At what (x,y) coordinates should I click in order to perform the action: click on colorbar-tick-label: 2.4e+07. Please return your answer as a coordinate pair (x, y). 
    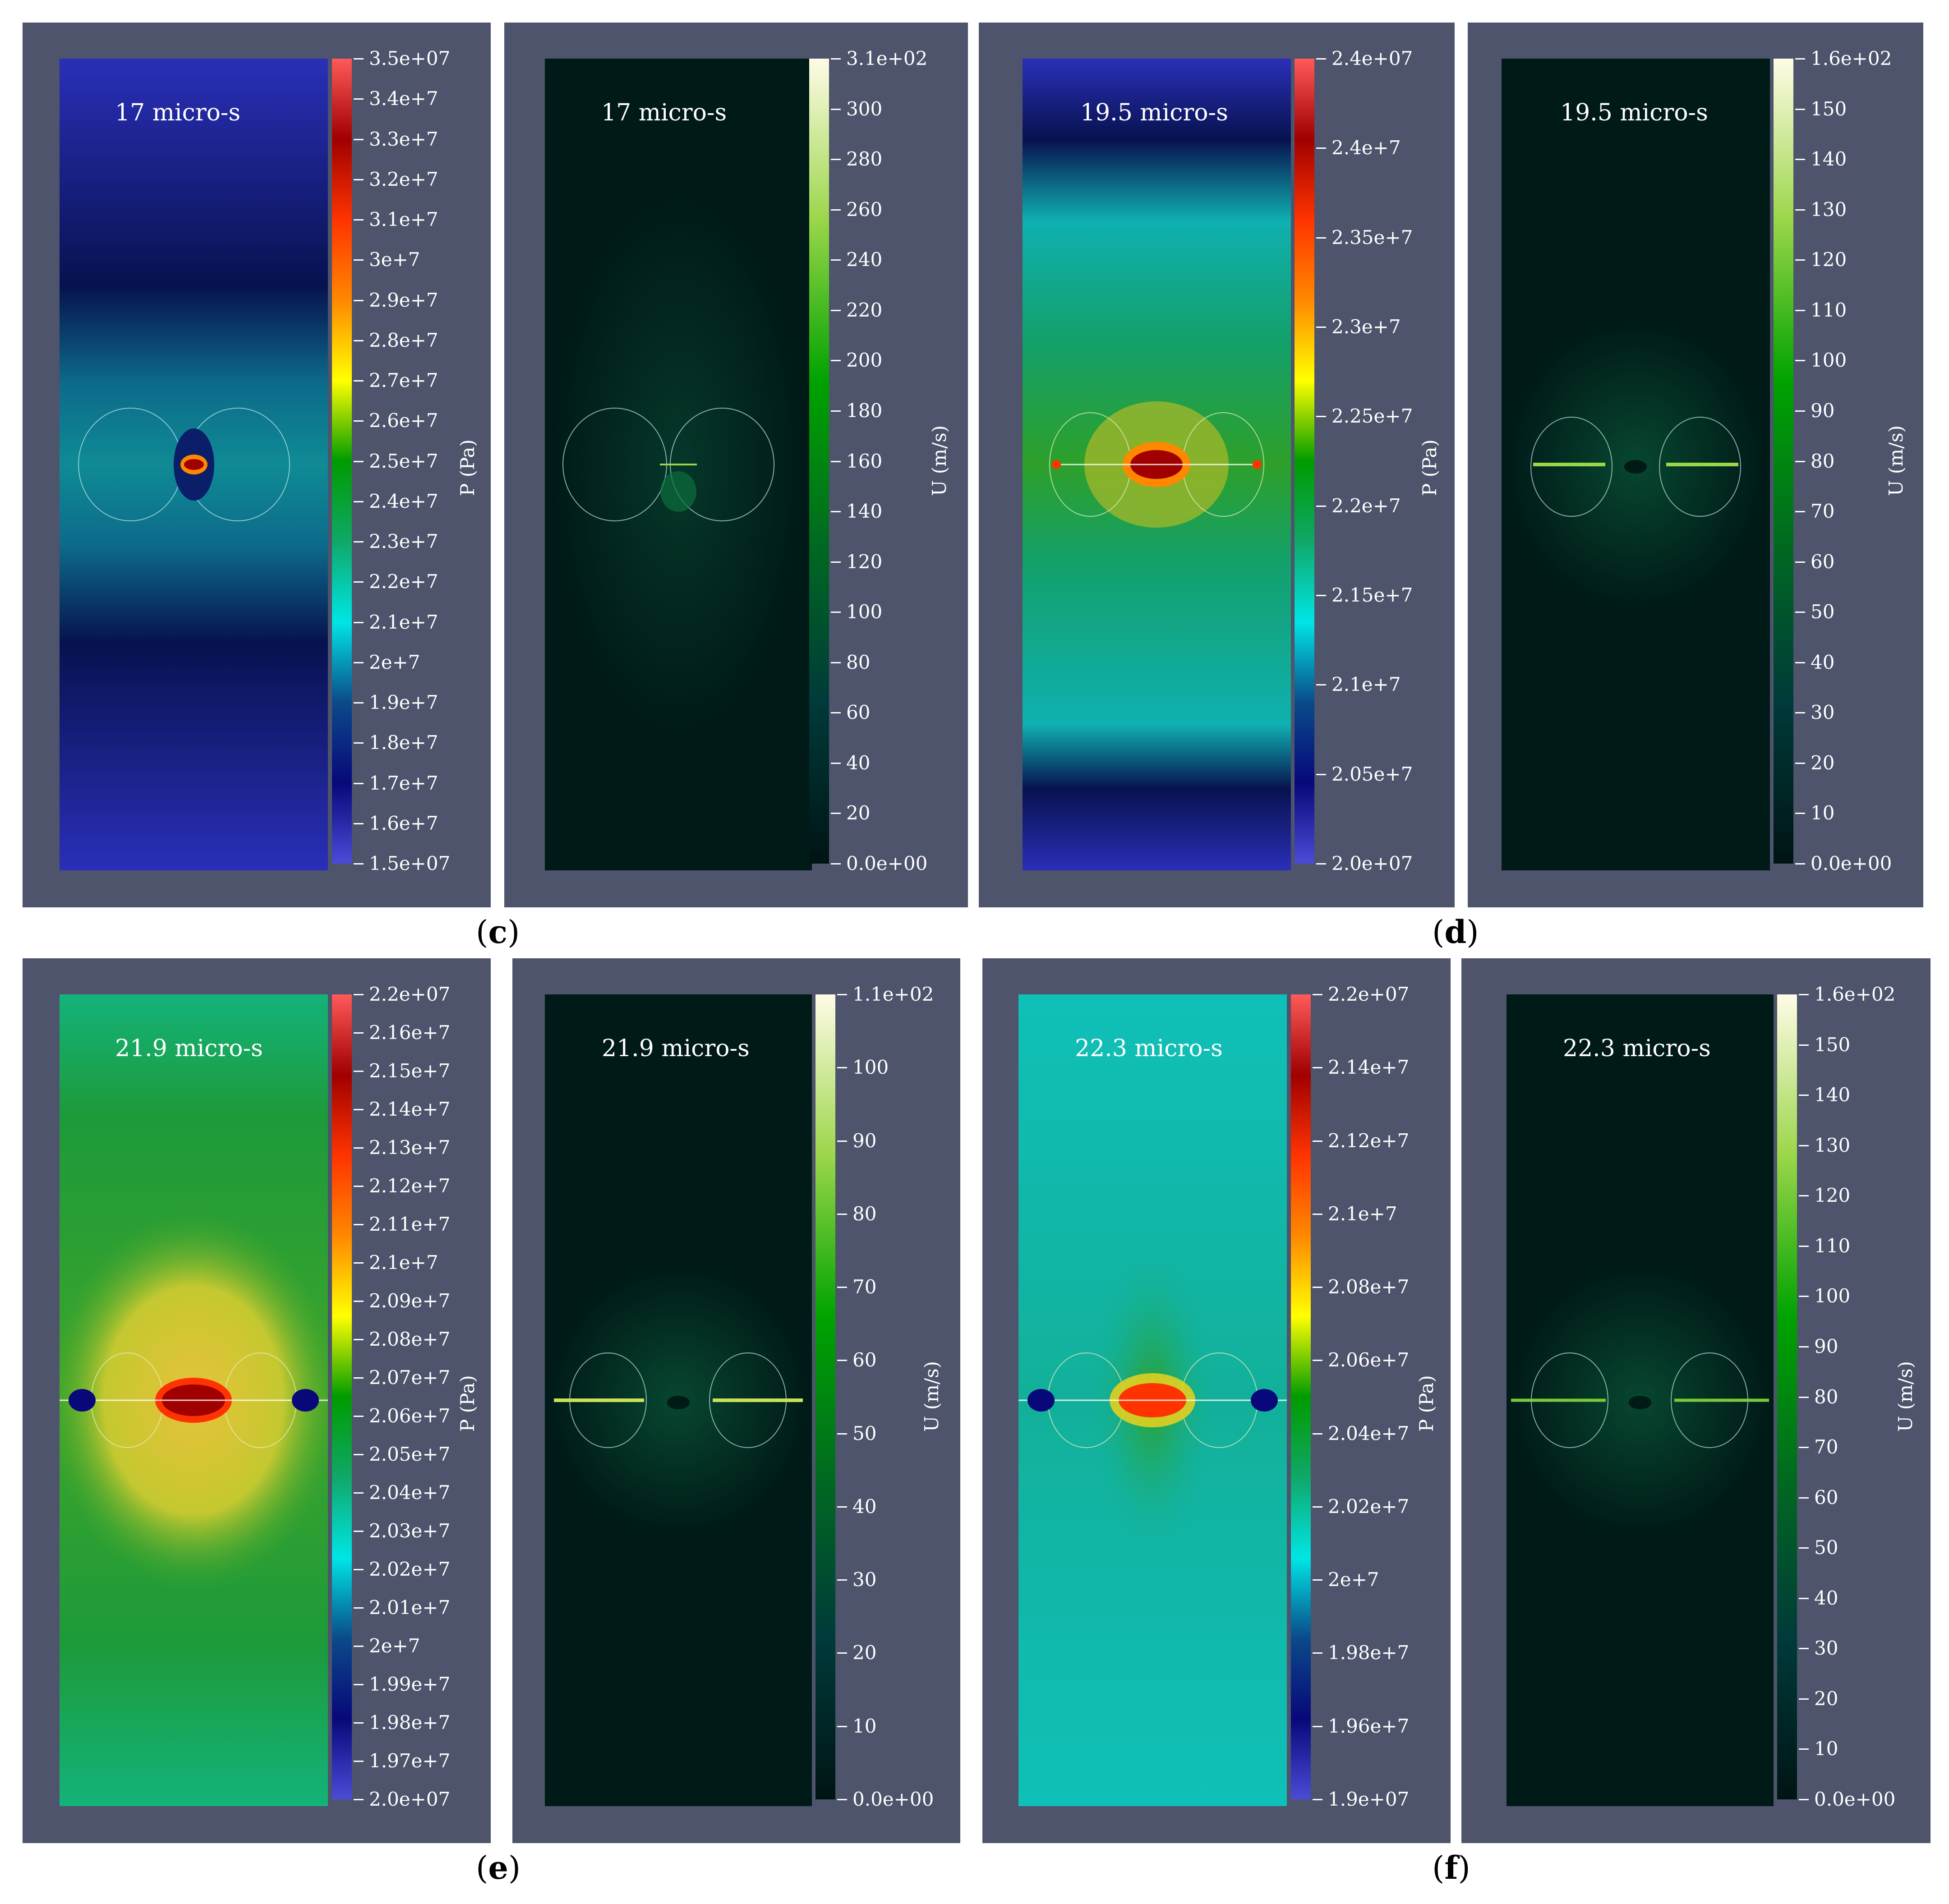
    Looking at the image, I should click on (1372, 58).